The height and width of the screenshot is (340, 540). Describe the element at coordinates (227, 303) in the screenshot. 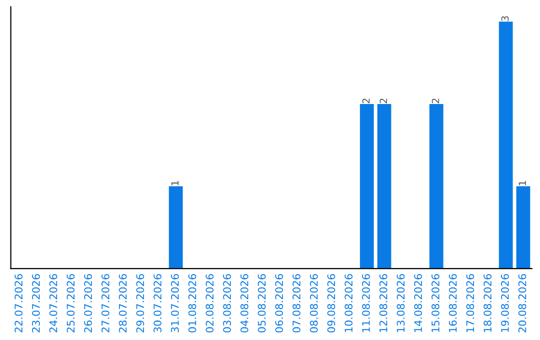

I see `x-tick-label: 03.08.2026` at that location.